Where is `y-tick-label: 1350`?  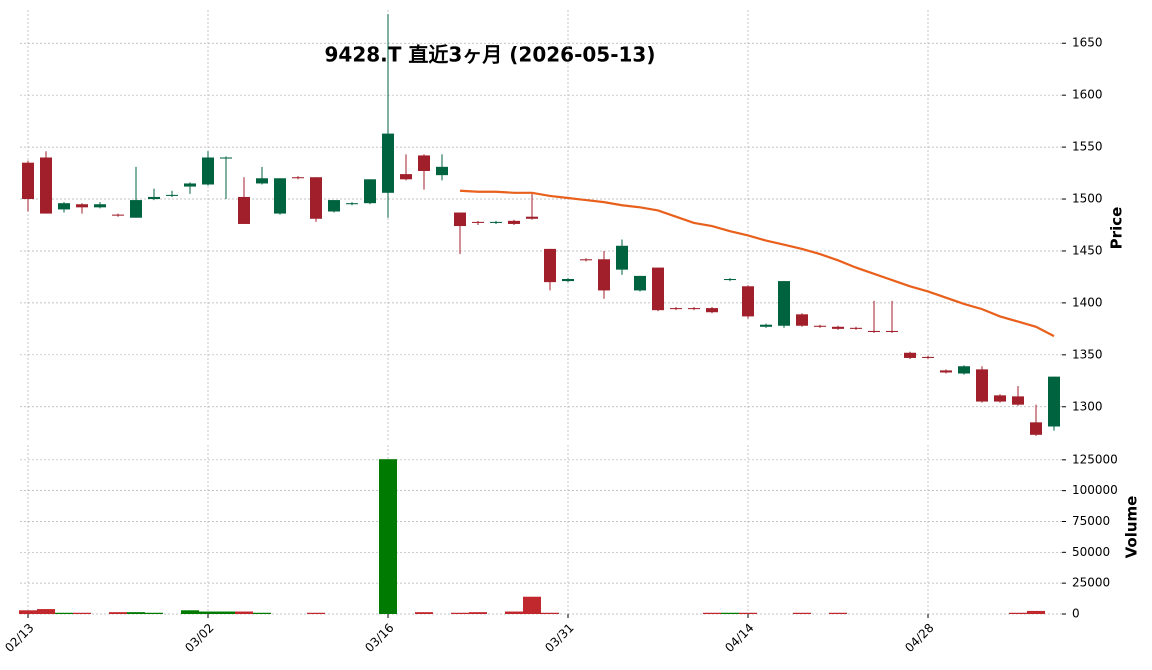
y-tick-label: 1350 is located at coordinates (1087, 354).